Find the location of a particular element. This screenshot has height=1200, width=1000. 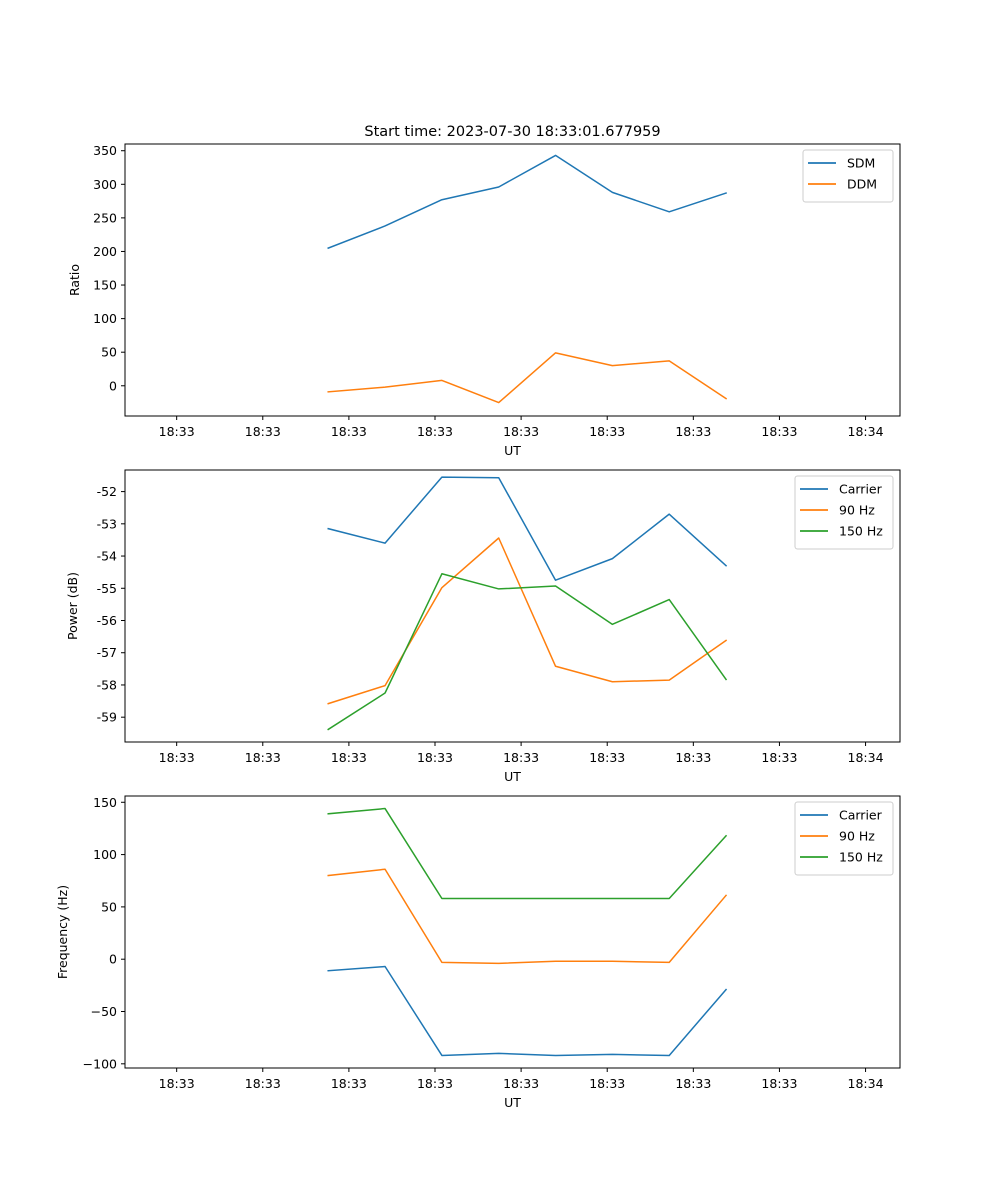

y-tick-label: −50 is located at coordinates (104, 1011).